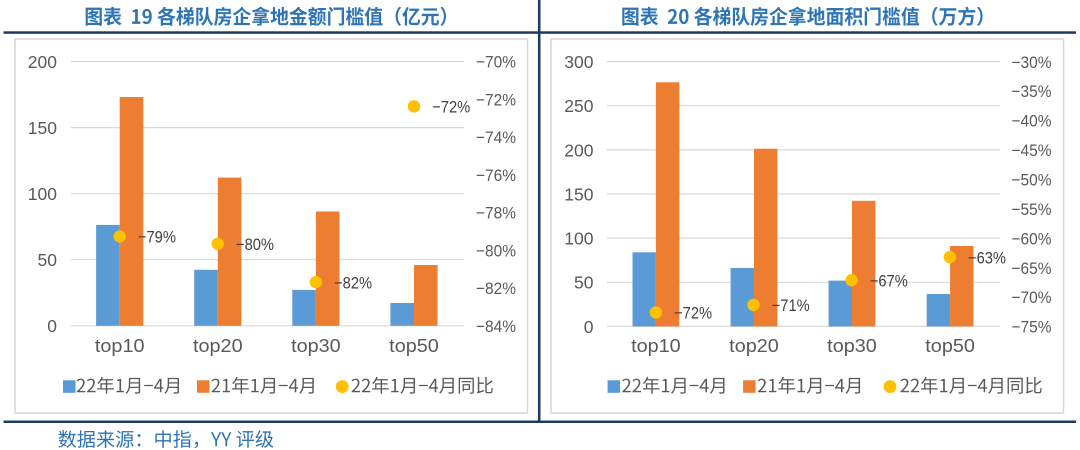  I want to click on svg-text: −40%, so click(1032, 121).